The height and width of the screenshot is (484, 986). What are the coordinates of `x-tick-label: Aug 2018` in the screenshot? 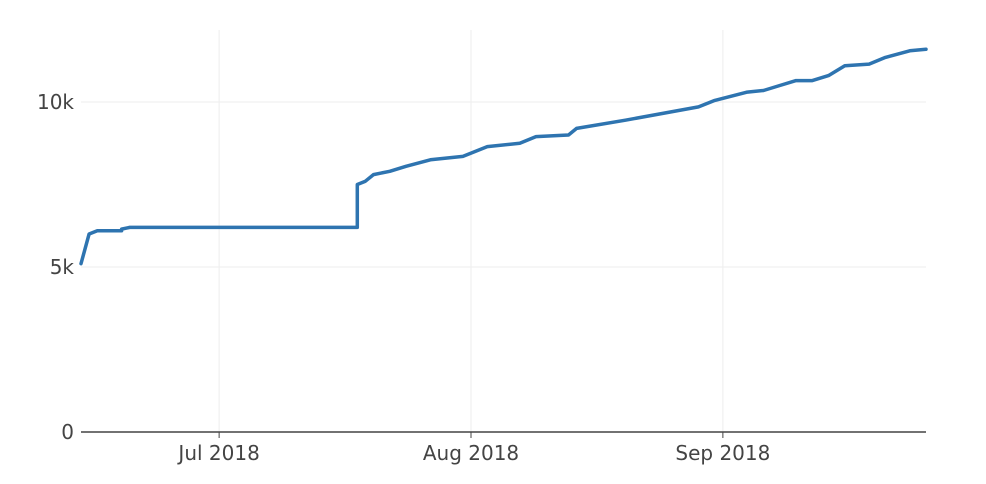 It's located at (471, 453).